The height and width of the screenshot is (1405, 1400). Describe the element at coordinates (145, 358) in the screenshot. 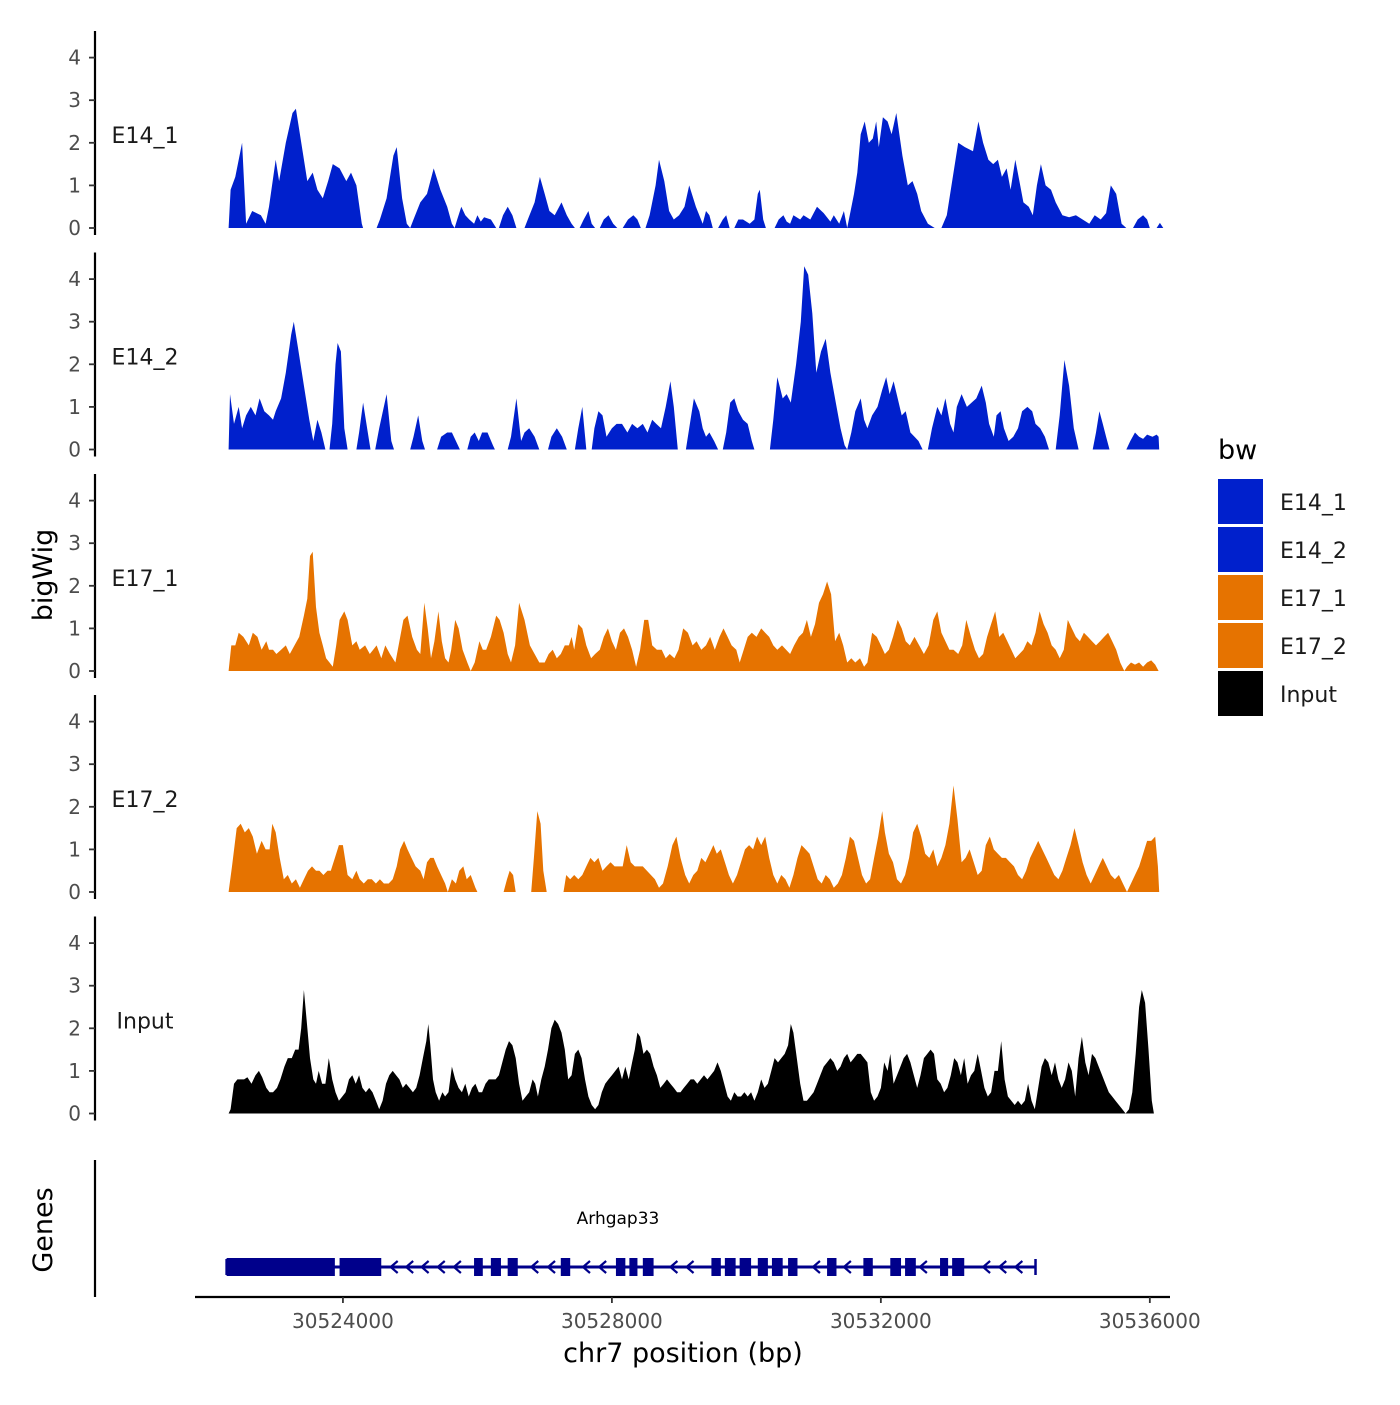

I see `track-label: E14_2` at that location.